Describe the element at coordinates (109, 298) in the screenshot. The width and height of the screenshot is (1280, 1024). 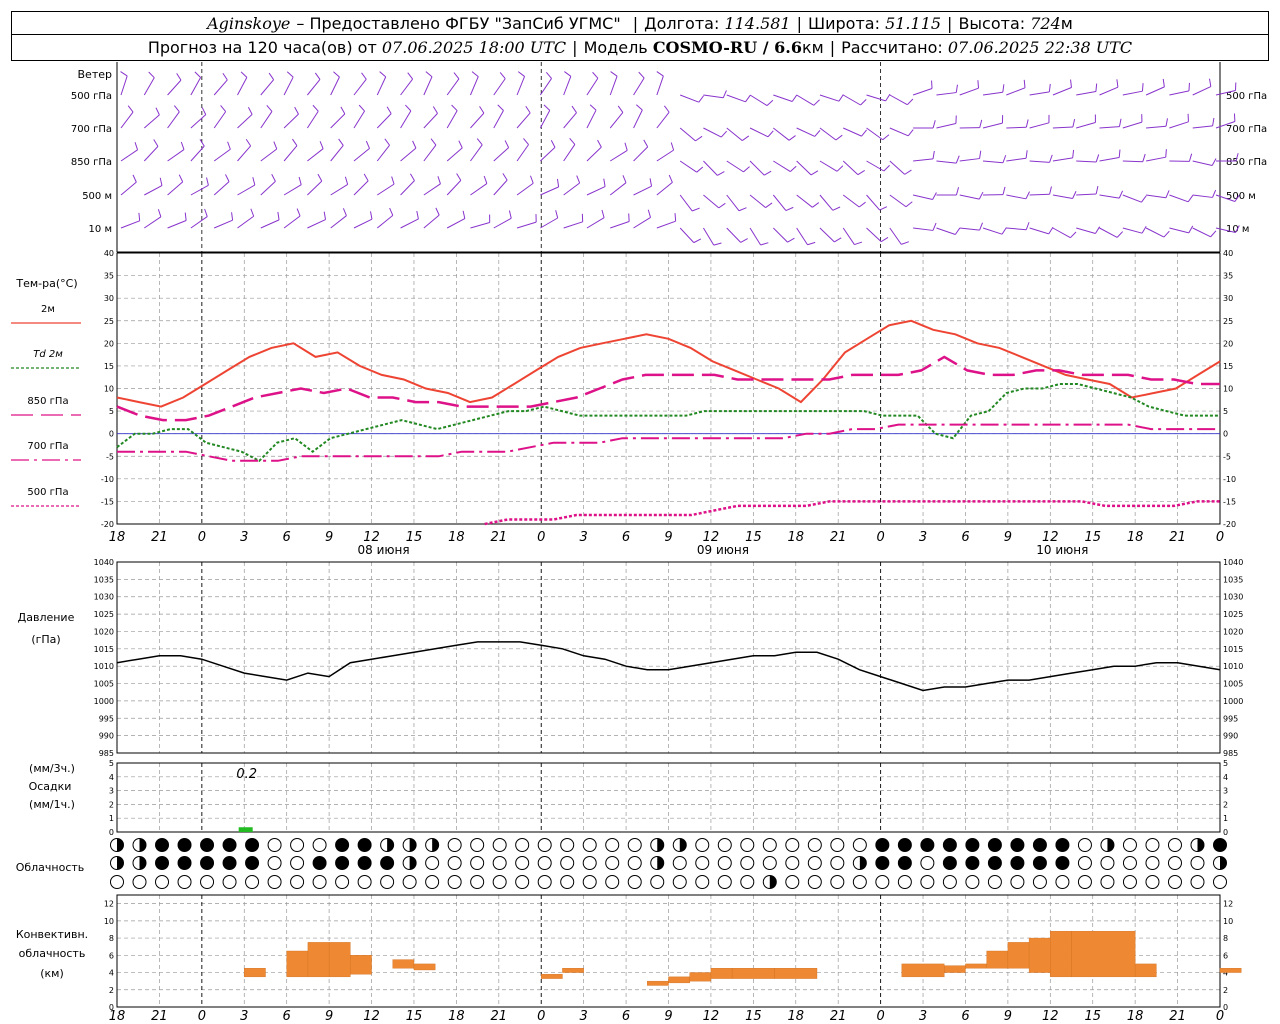
I see `y-tick-label-left: 30` at that location.